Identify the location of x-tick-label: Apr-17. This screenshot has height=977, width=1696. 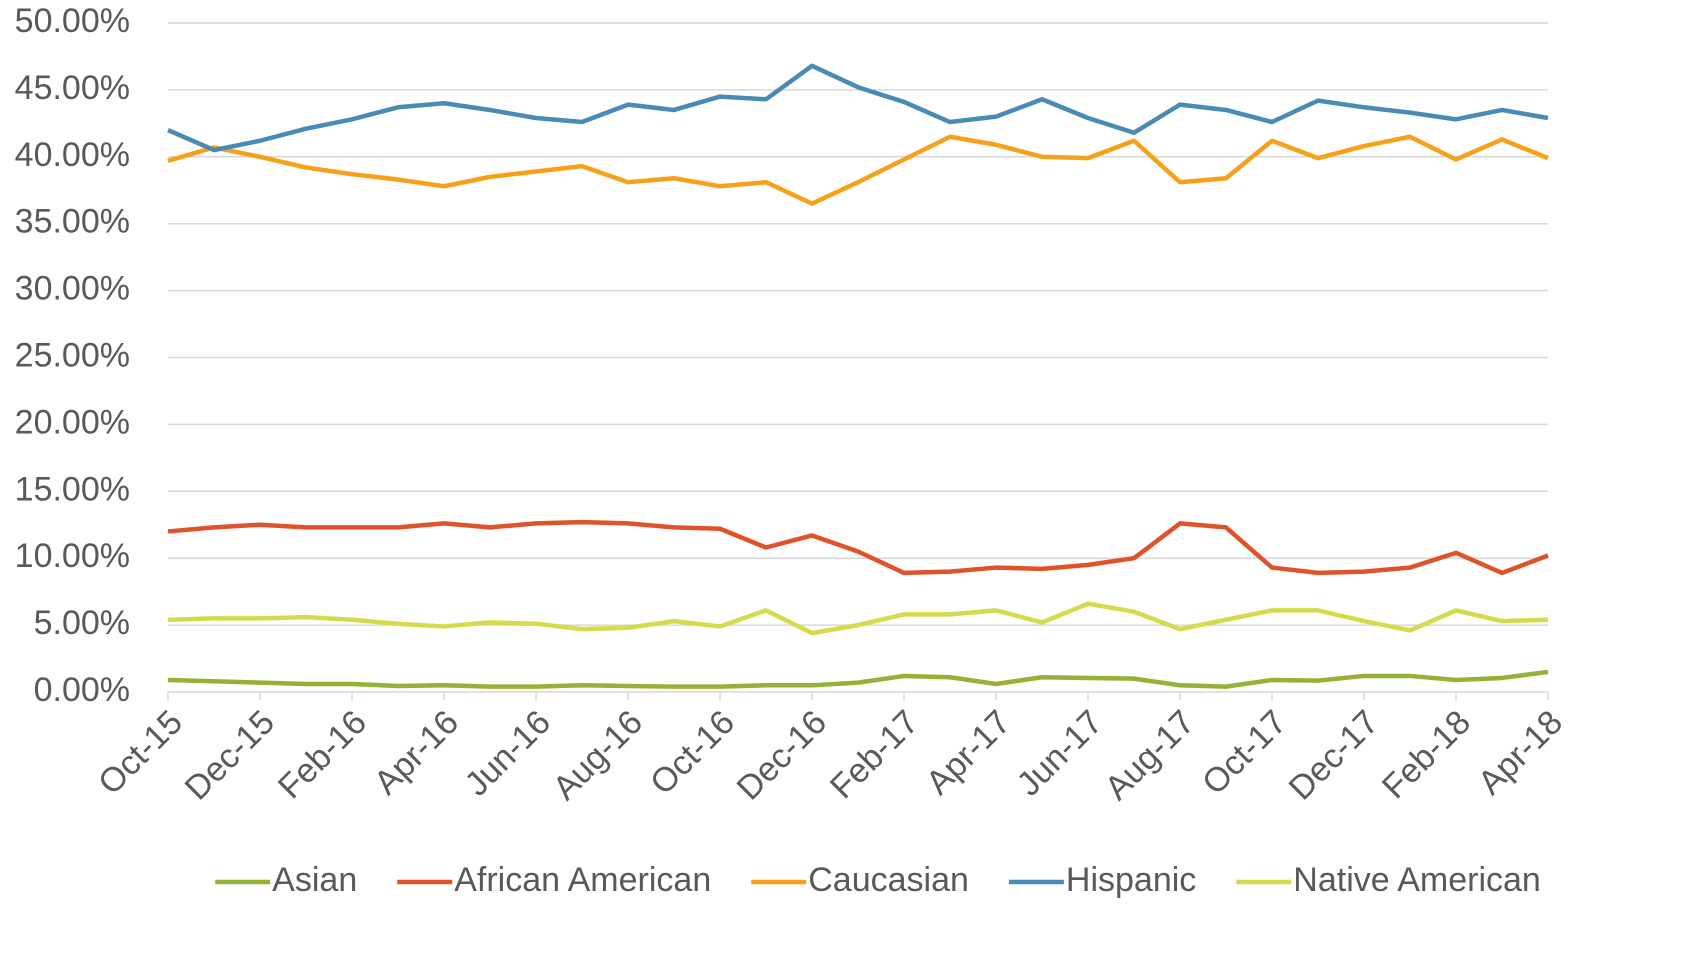
(968, 752).